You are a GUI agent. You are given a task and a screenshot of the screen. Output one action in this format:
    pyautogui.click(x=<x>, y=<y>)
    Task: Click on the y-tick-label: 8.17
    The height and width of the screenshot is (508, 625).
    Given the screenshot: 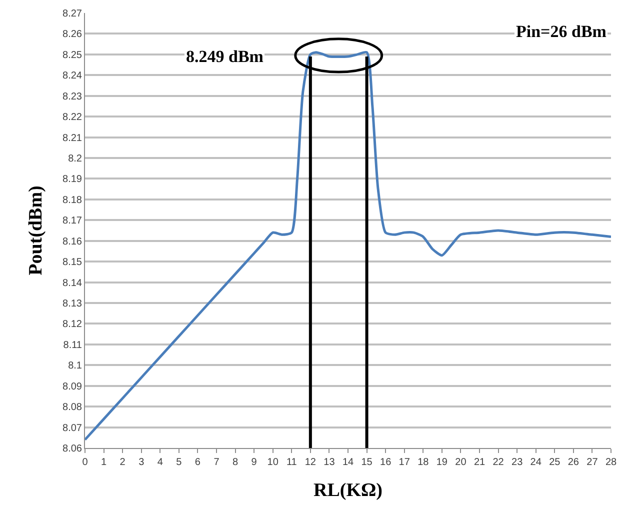 What is the action you would take?
    pyautogui.click(x=72, y=221)
    